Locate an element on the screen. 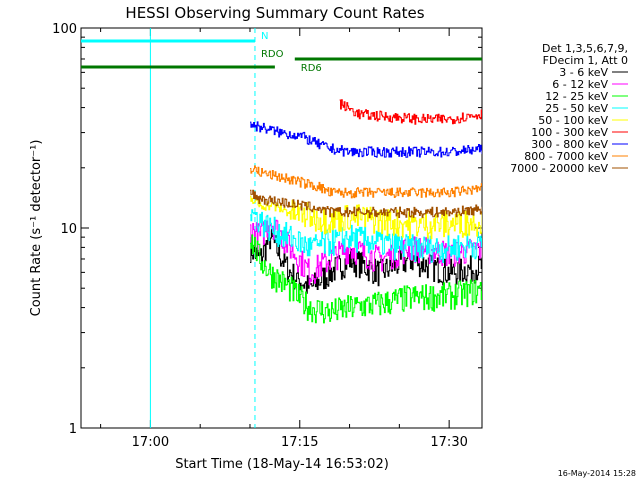 The height and width of the screenshot is (480, 640). x-tick-label: 17:30 is located at coordinates (448, 442).